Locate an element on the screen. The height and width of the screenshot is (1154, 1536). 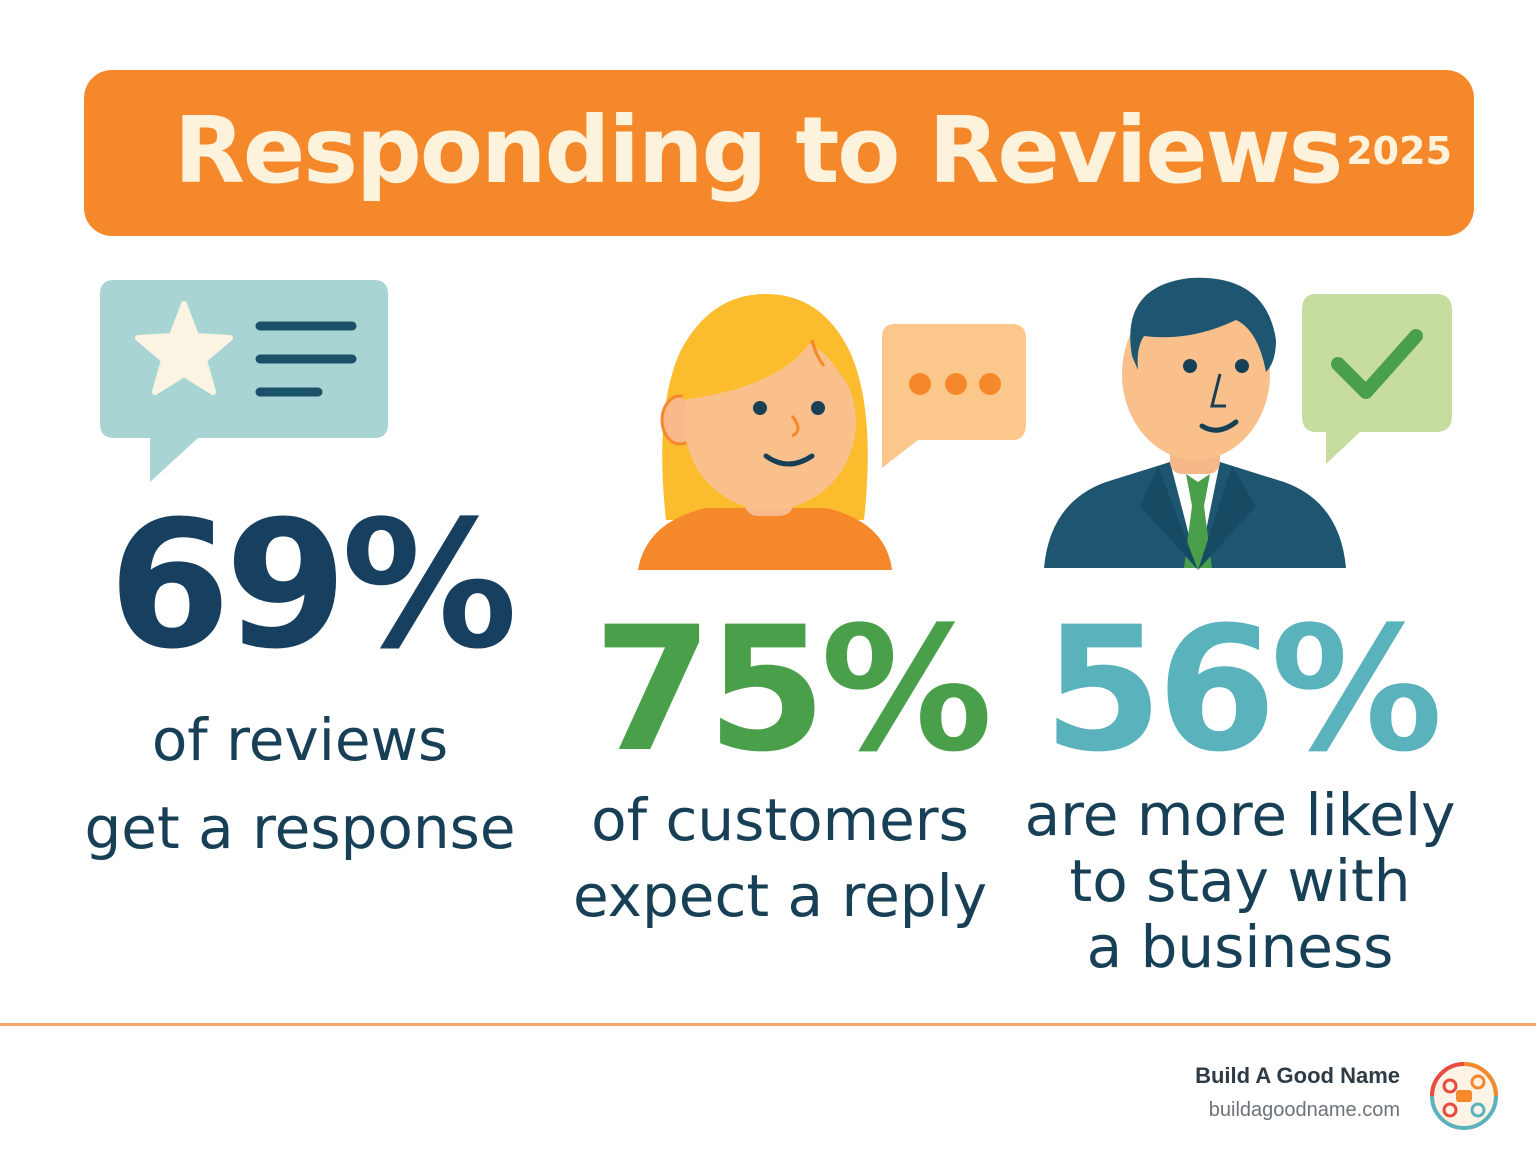
stat-caption-line: get a response is located at coordinates (300, 828).